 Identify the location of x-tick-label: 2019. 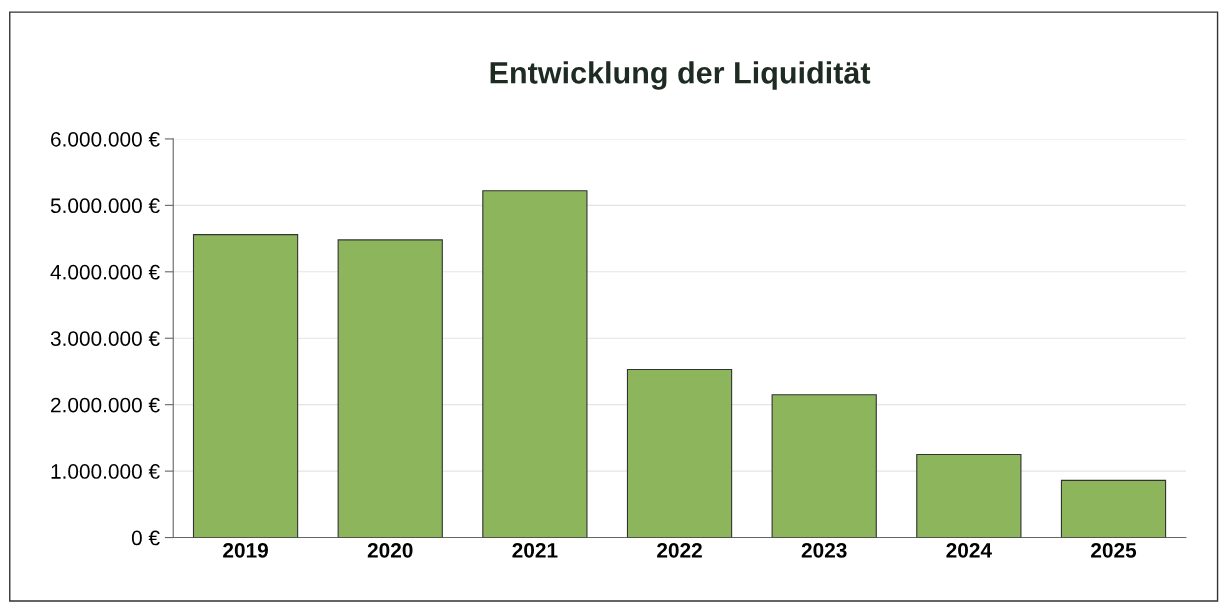
(245, 550).